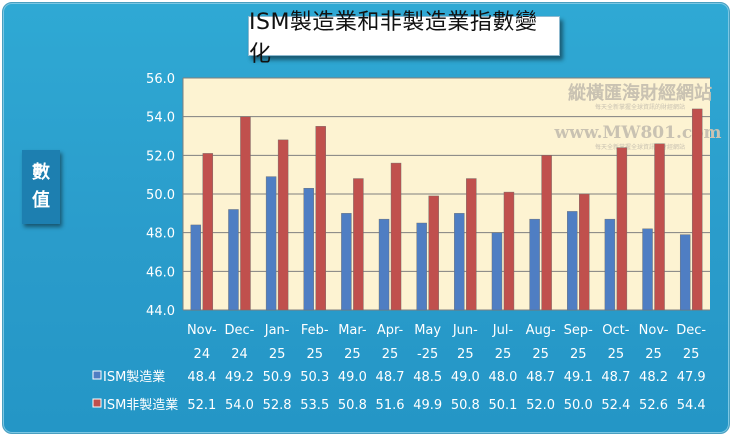 The width and height of the screenshot is (732, 436). Describe the element at coordinates (502, 405) in the screenshot. I see `data-label: 50.1` at that location.